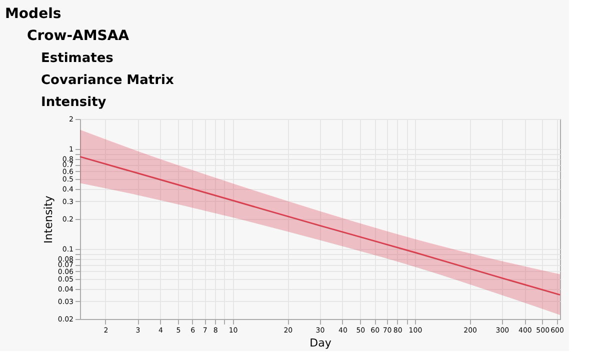  I want to click on text: Covariance Matrix, so click(107, 80).